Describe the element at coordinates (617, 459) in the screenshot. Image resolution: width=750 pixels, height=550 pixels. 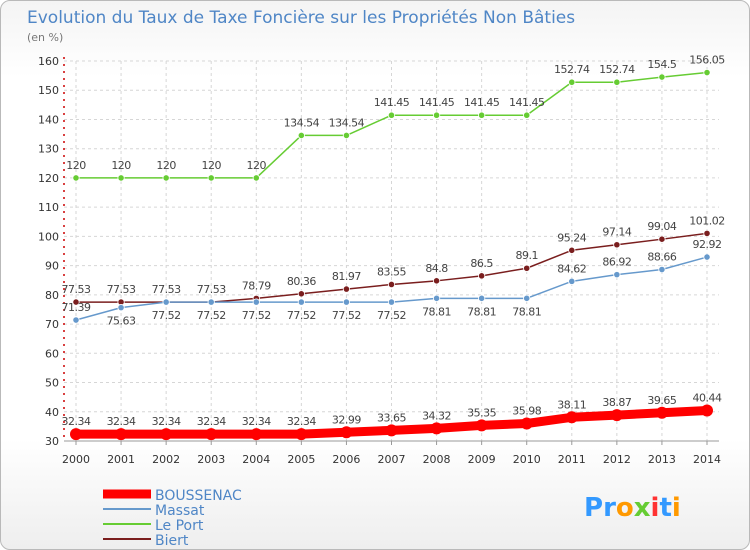
I see `x-tick-label: 2012` at that location.